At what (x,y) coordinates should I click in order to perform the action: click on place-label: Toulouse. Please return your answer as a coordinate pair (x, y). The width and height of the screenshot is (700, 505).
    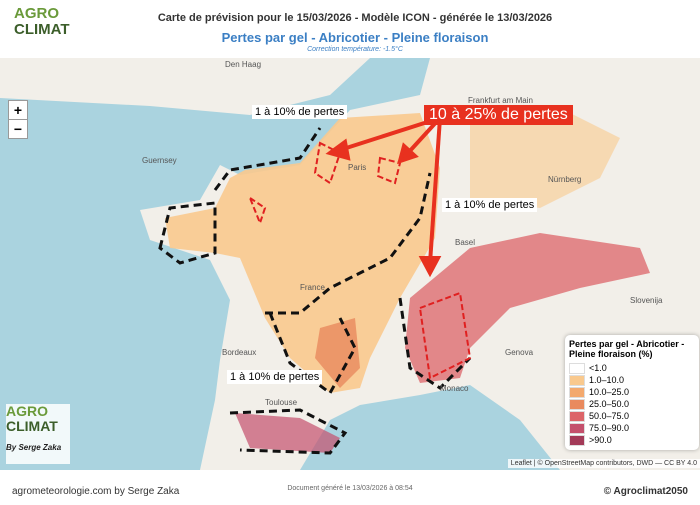
    Looking at the image, I should click on (281, 402).